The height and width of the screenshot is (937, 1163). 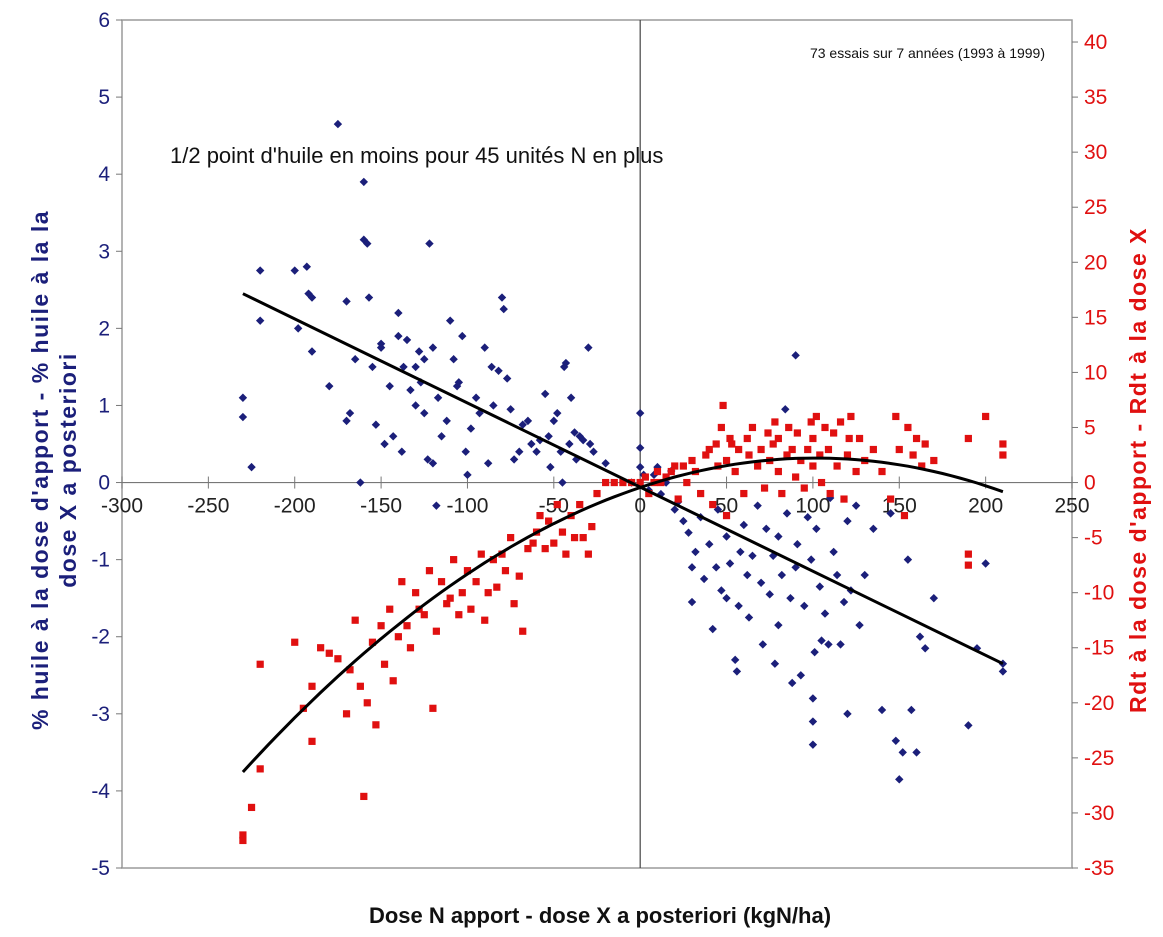 I want to click on right-tick-label: 30, so click(x=1095, y=152).